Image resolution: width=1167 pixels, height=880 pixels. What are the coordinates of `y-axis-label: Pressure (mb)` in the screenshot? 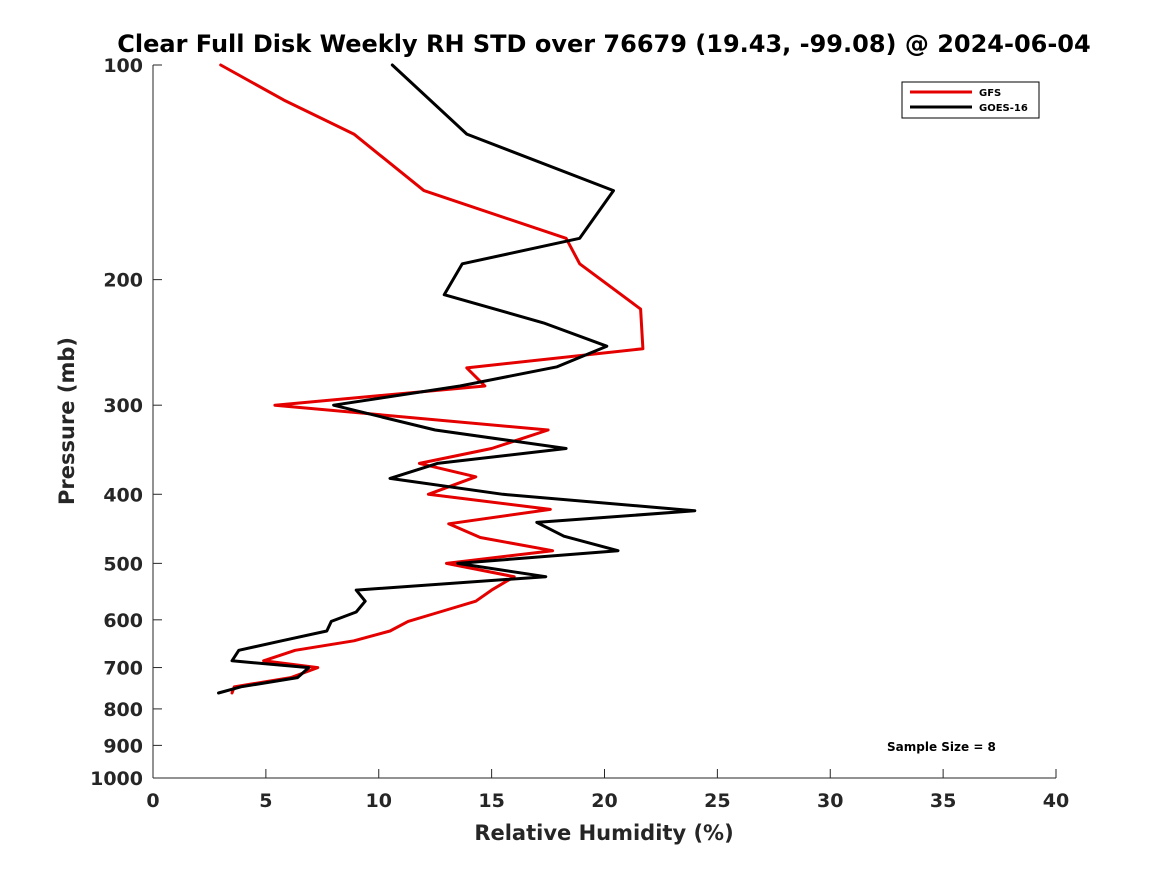 It's located at (67, 421).